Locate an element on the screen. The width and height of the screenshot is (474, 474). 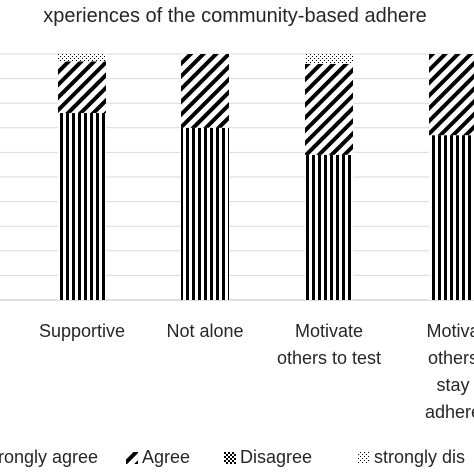
bar-cat4-agree is located at coordinates (451, 95).